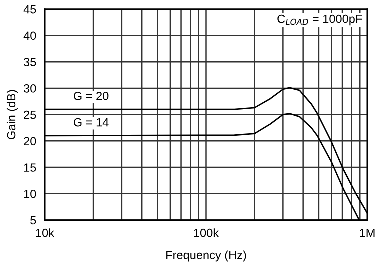  Describe the element at coordinates (91, 122) in the screenshot. I see `series-label: G = 14` at that location.